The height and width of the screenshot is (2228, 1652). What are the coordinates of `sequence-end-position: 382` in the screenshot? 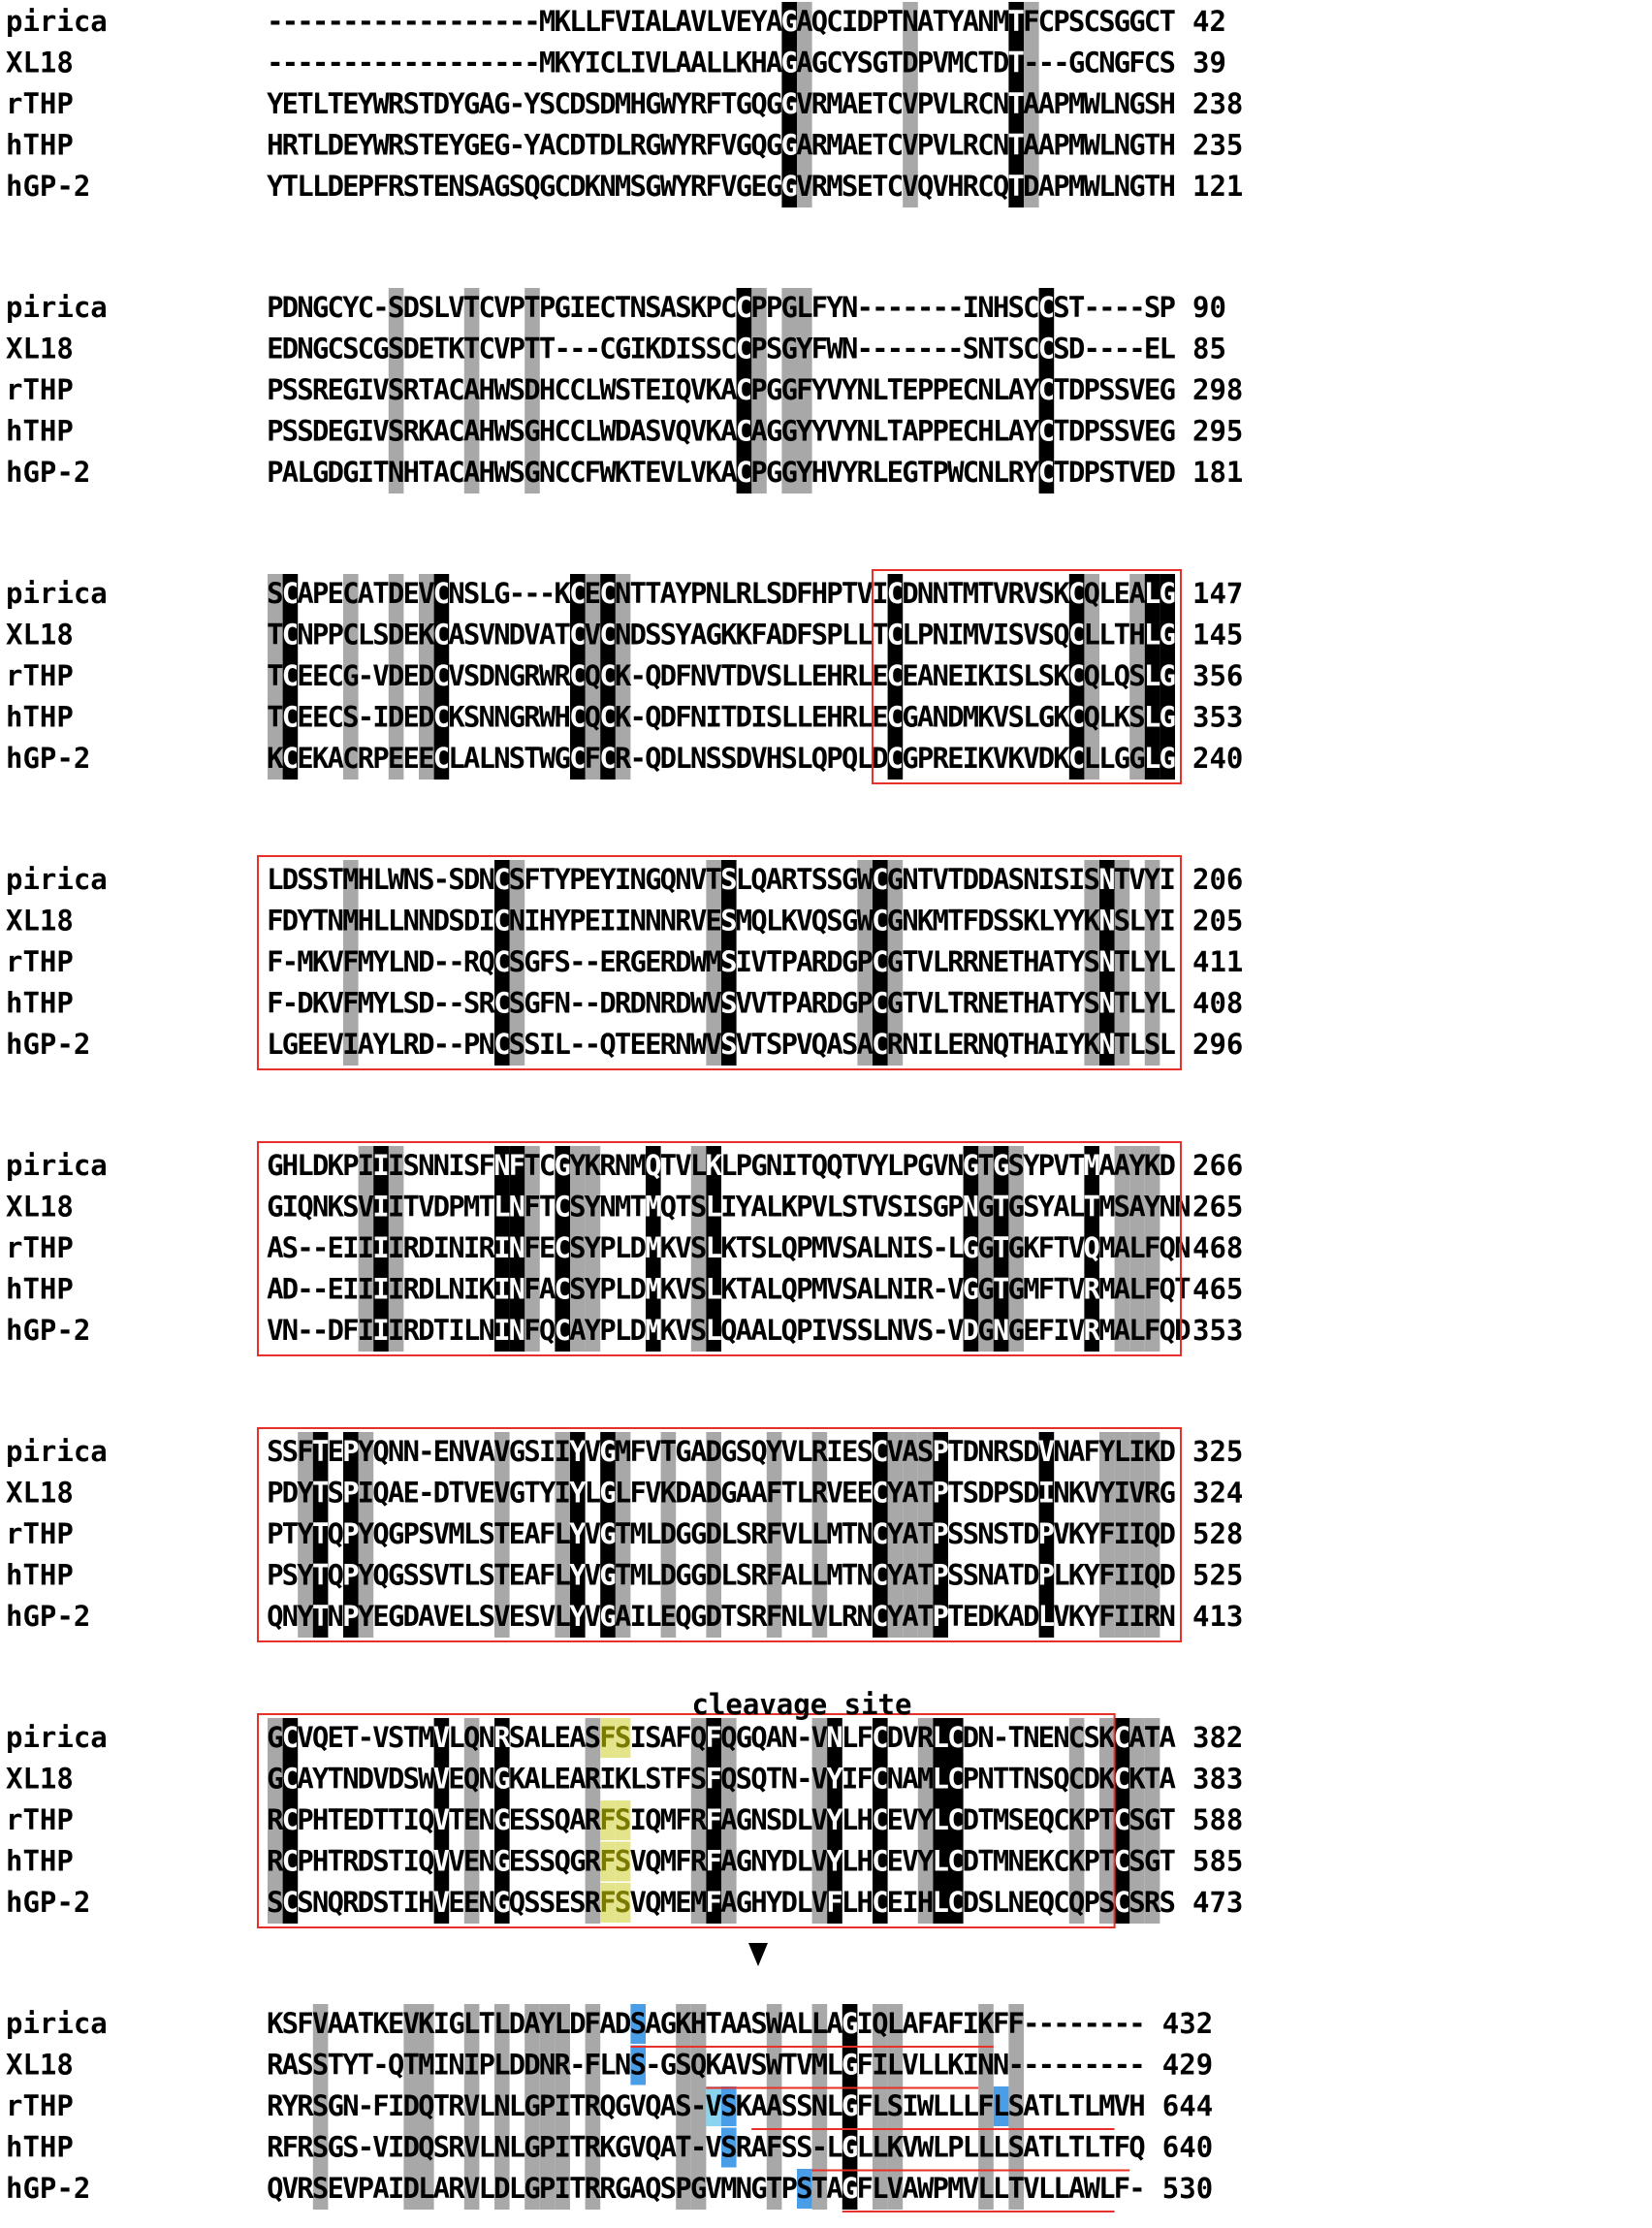 It's located at (1217, 1738).